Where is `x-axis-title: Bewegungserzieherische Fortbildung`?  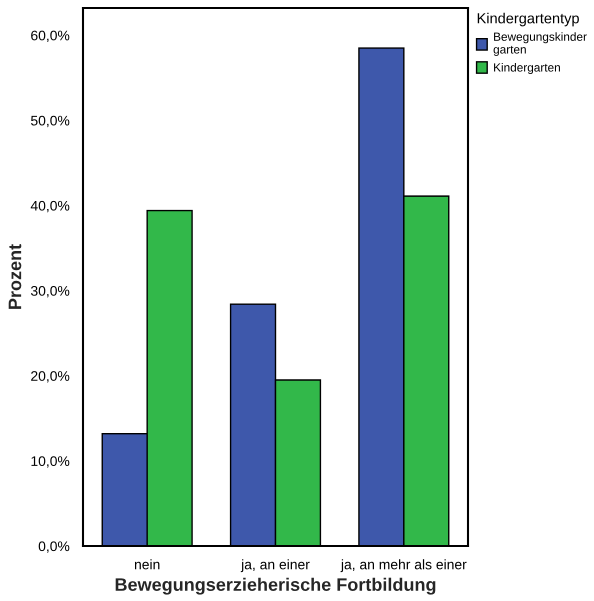
x-axis-title: Bewegungserzieherische Fortbildung is located at coordinates (276, 586).